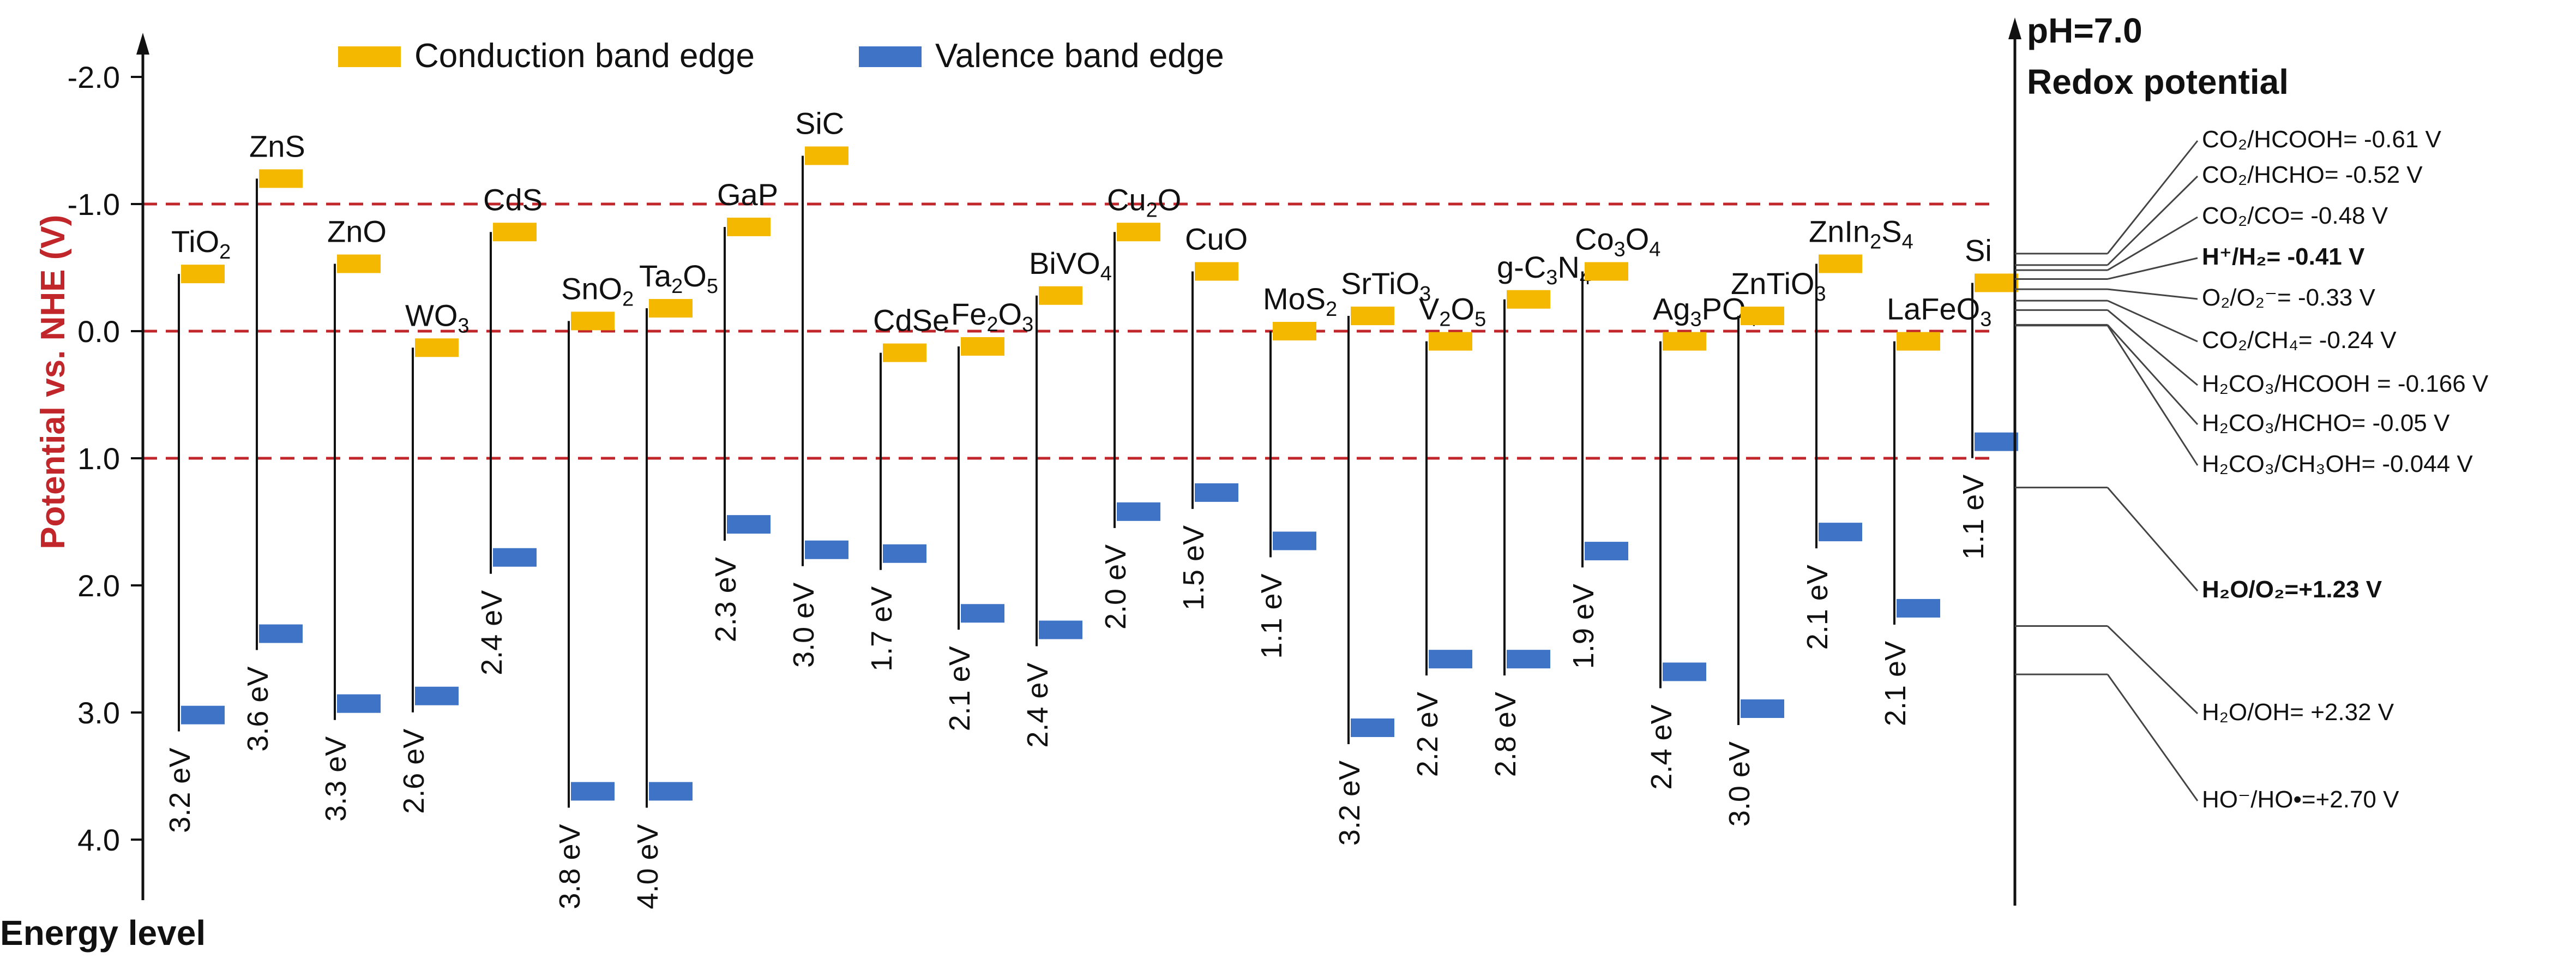  Describe the element at coordinates (881, 629) in the screenshot. I see `band-gap-label: 1.7 eV` at that location.